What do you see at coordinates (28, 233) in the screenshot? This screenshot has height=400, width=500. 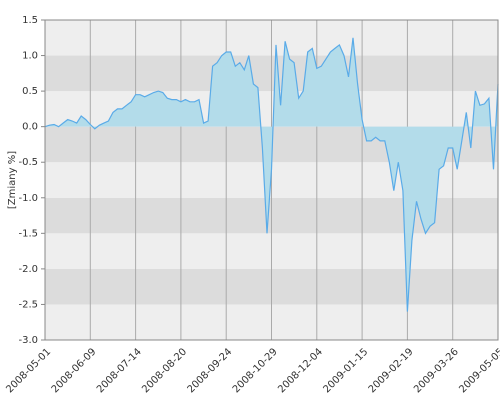 I see `y-tick-label: -1.5` at bounding box center [28, 233].